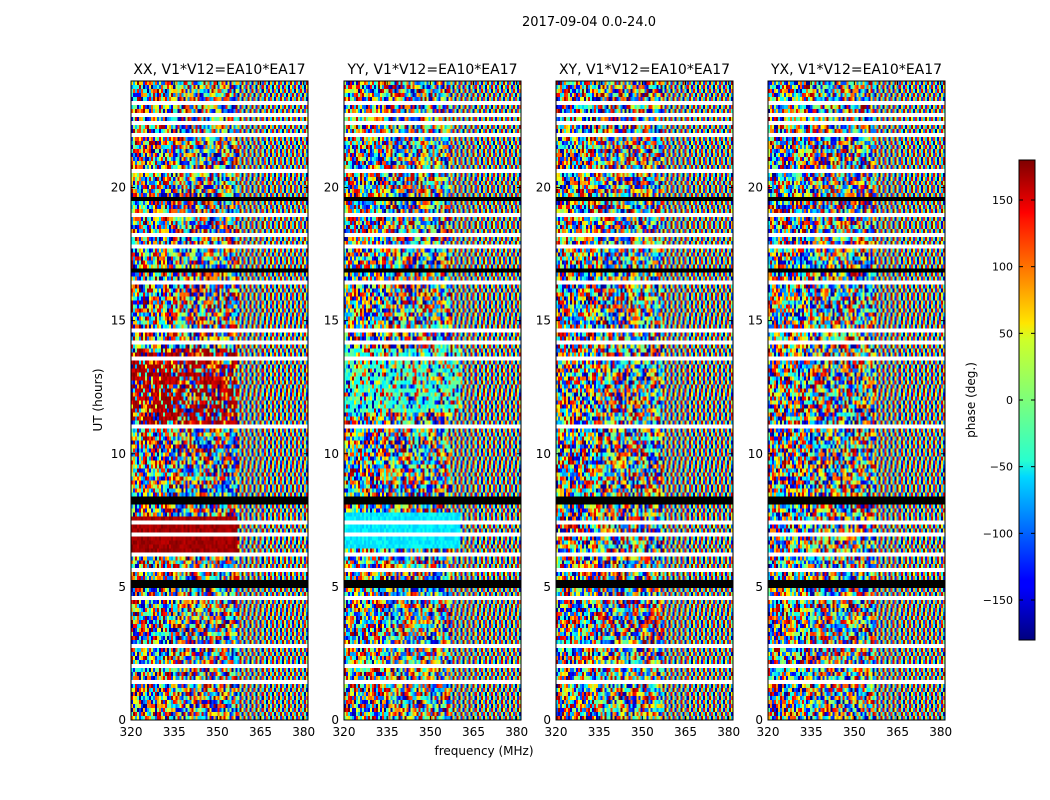 The image size is (1050, 800). I want to click on colorbar-tick-label: 0, so click(1009, 400).